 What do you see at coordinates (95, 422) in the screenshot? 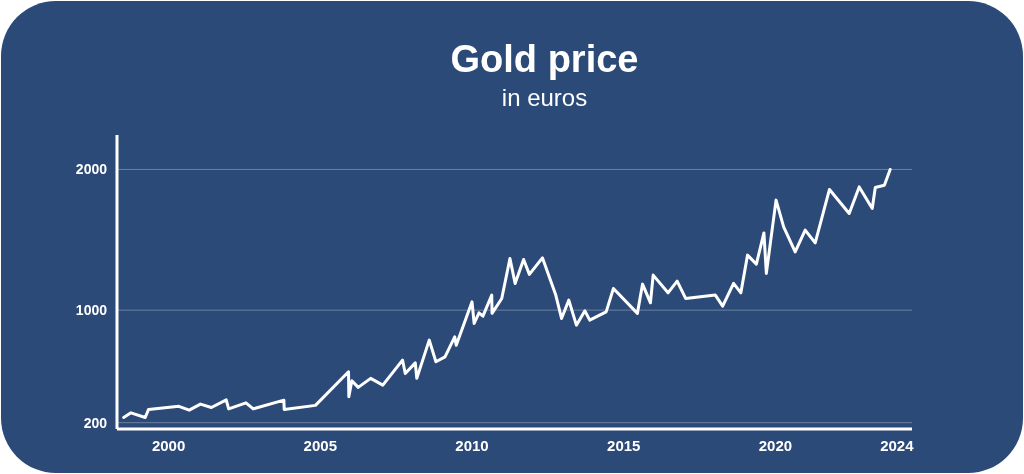
I see `y-tick-label: 200` at bounding box center [95, 422].